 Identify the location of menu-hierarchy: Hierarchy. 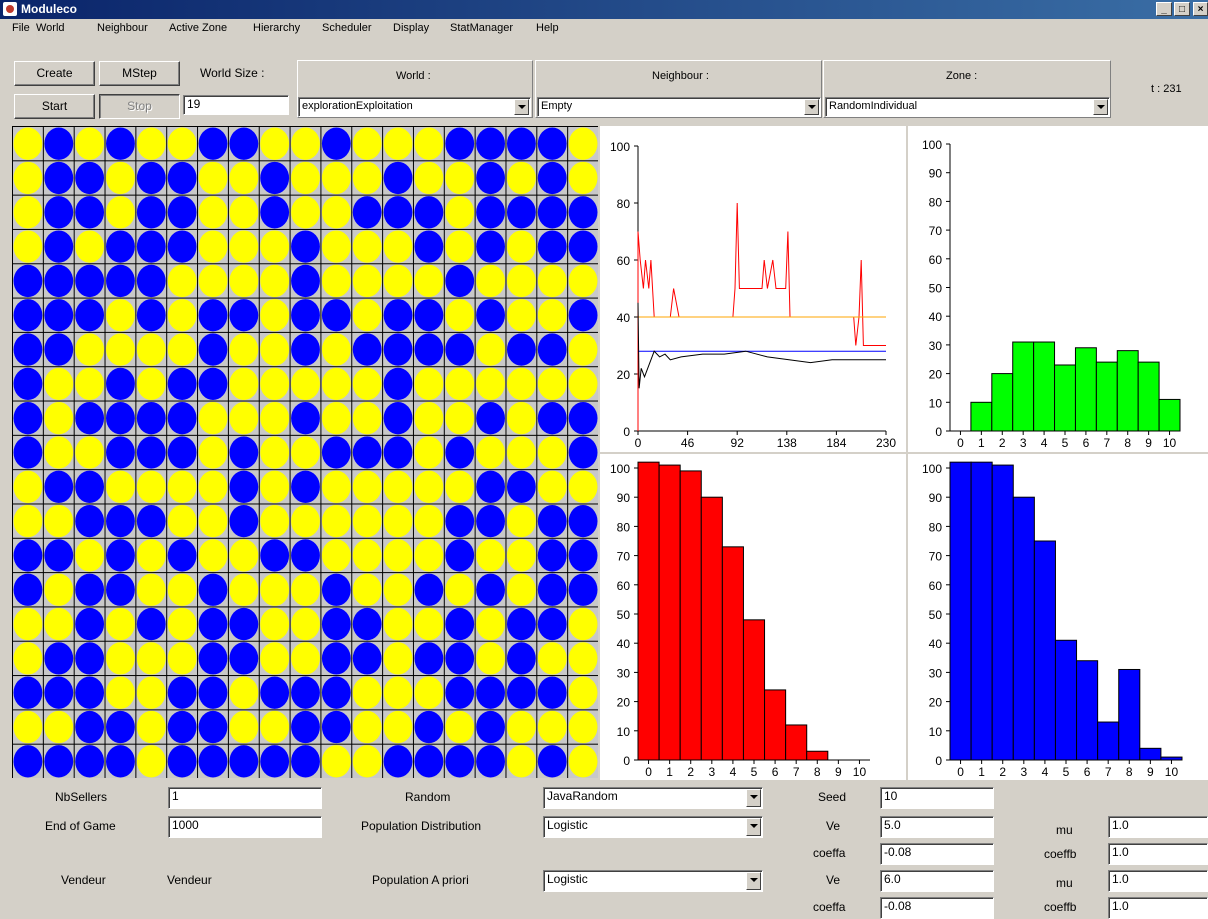
(277, 28).